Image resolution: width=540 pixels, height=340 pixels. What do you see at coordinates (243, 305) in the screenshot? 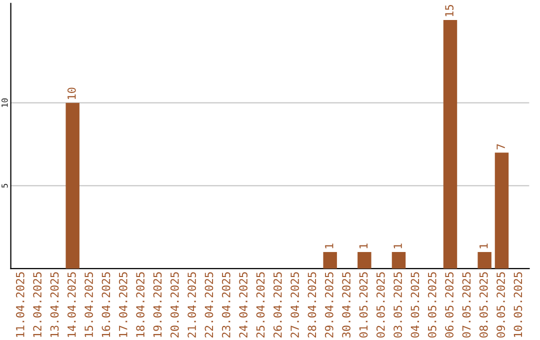
I see `x-tick-label: 24.04.2025` at bounding box center [243, 305].